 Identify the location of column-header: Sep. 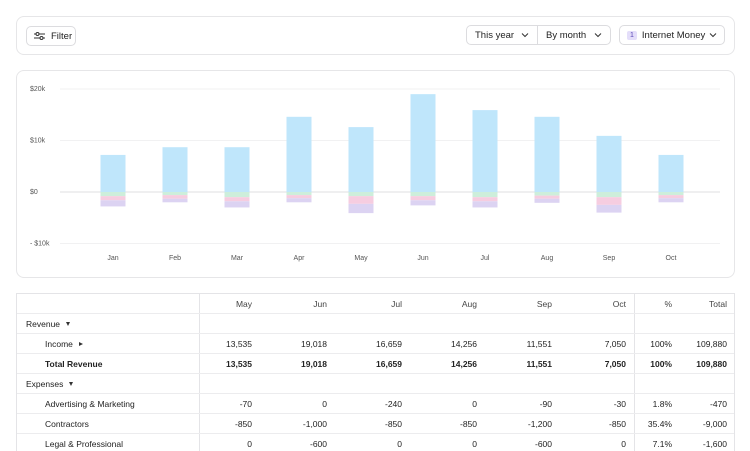
(544, 303).